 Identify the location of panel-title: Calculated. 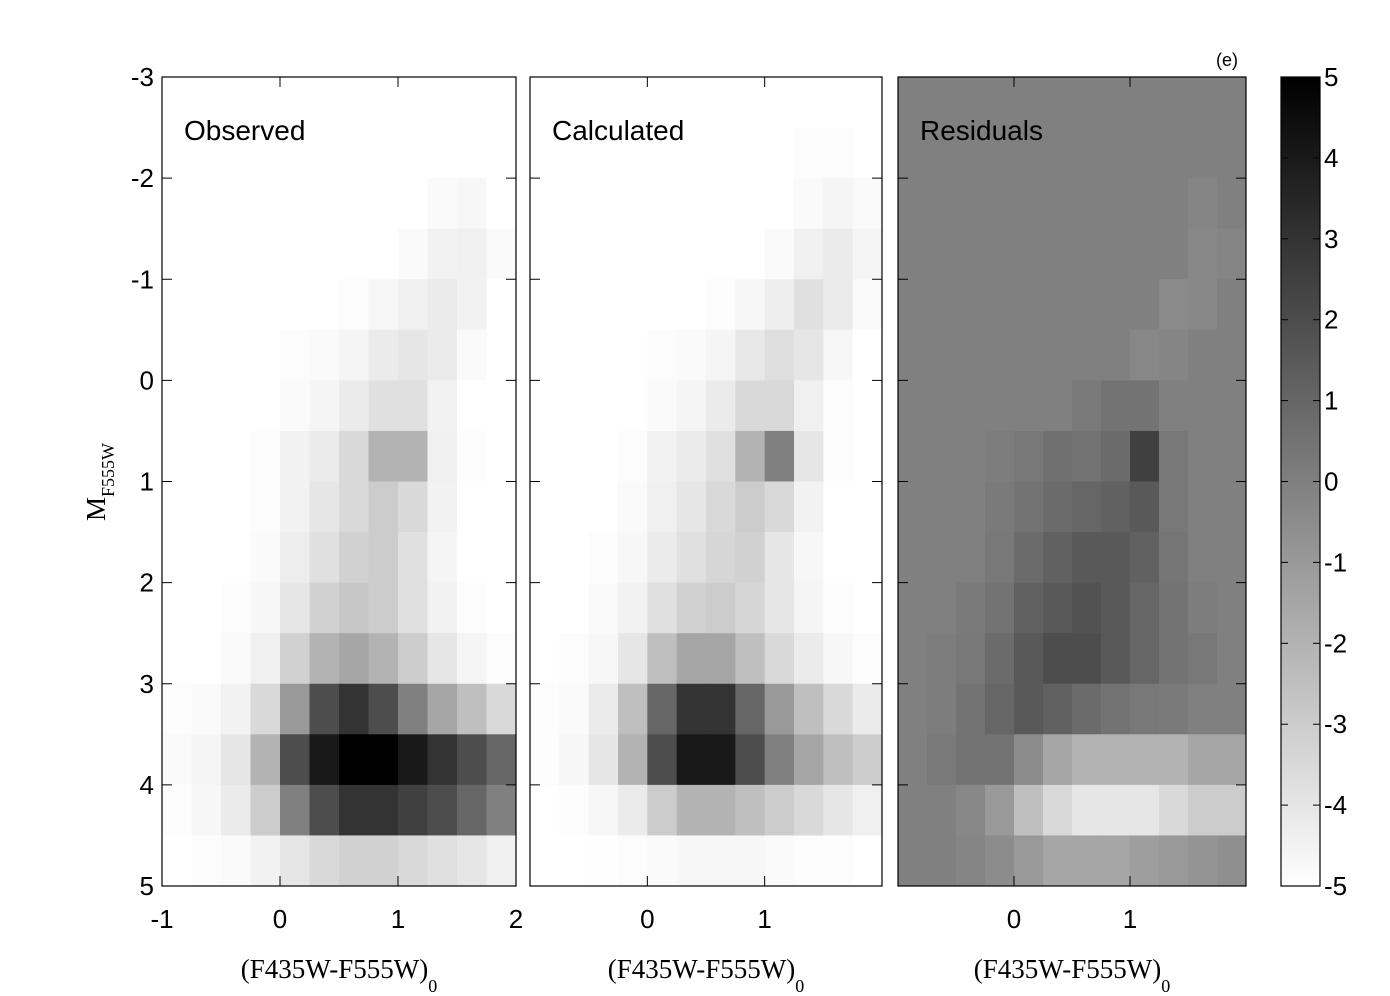
(618, 130).